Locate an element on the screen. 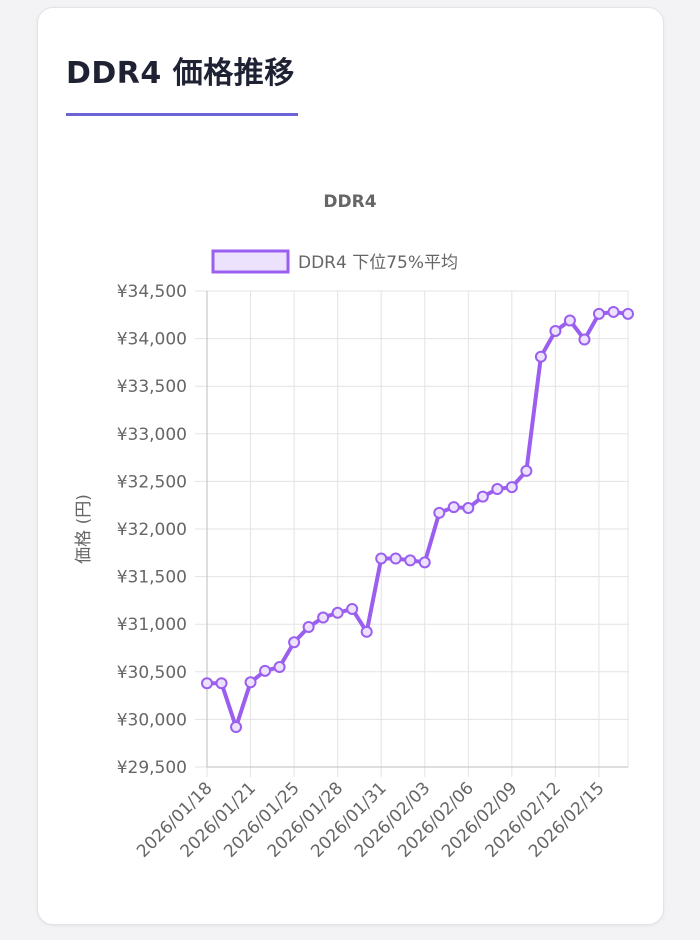 The width and height of the screenshot is (700, 940). legend-swatch is located at coordinates (250, 261).